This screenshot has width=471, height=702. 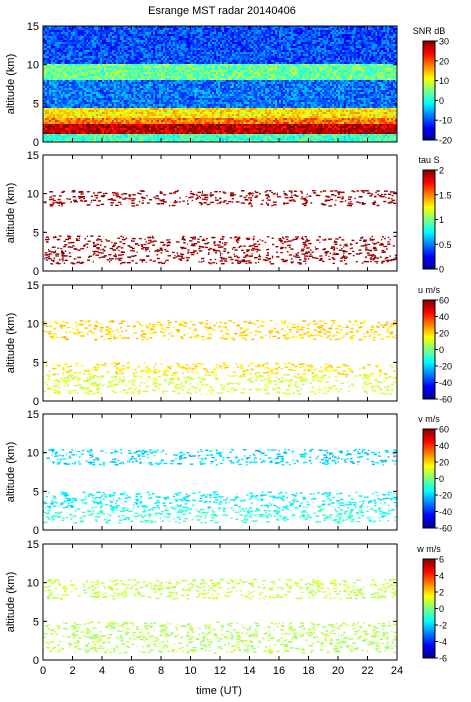 I want to click on x-tick-label: 14, so click(x=249, y=671).